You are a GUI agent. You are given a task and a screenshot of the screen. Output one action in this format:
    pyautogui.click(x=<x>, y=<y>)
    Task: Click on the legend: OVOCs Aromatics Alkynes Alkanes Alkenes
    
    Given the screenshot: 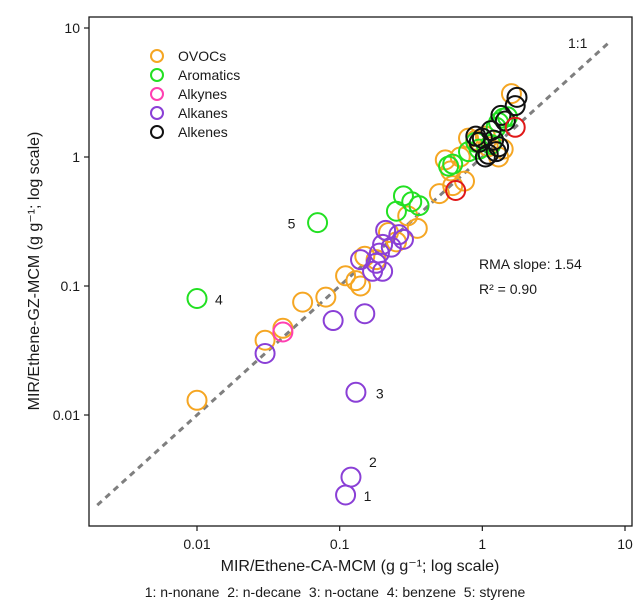 What is the action you would take?
    pyautogui.click(x=195, y=94)
    